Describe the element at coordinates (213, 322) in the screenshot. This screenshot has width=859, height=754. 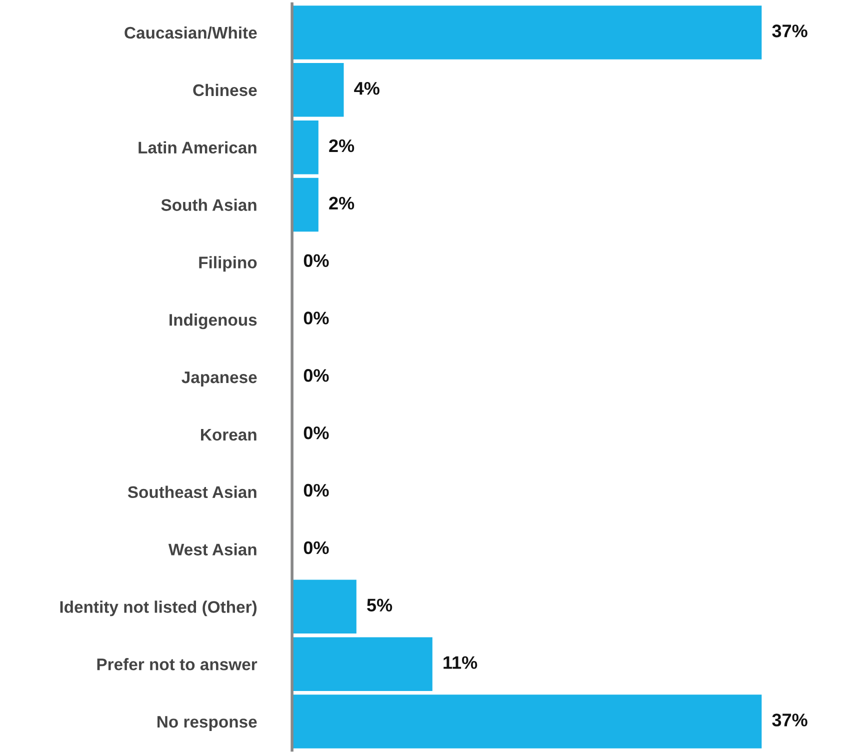
I see `y-tick-label: Indigenous` at that location.